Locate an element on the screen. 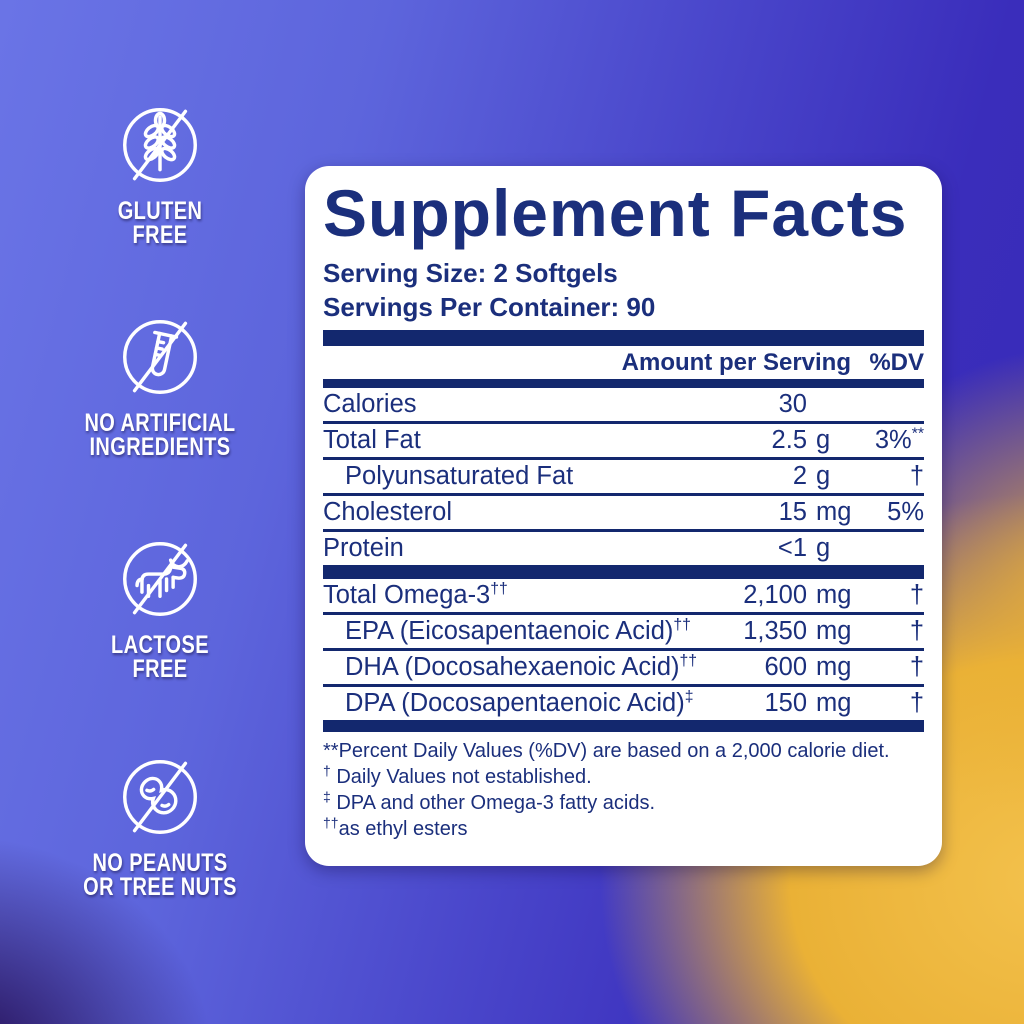  nutrient-row-cholesterol: Cholesterol 15 mg 5% is located at coordinates (623, 514).